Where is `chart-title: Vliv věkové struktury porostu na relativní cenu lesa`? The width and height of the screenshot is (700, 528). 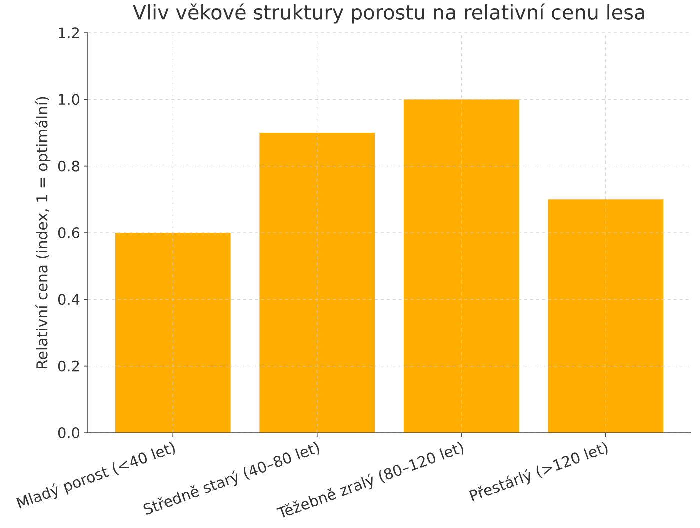
chart-title: Vliv věkové struktury porostu na relativní cenu lesa is located at coordinates (388, 14).